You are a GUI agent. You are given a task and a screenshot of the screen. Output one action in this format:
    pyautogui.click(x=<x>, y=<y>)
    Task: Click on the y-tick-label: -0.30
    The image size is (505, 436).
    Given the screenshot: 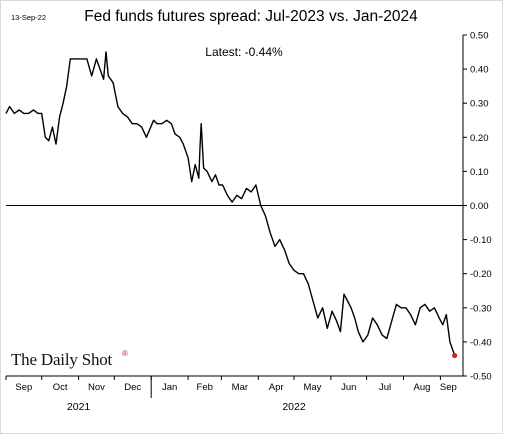 What is the action you would take?
    pyautogui.click(x=481, y=308)
    